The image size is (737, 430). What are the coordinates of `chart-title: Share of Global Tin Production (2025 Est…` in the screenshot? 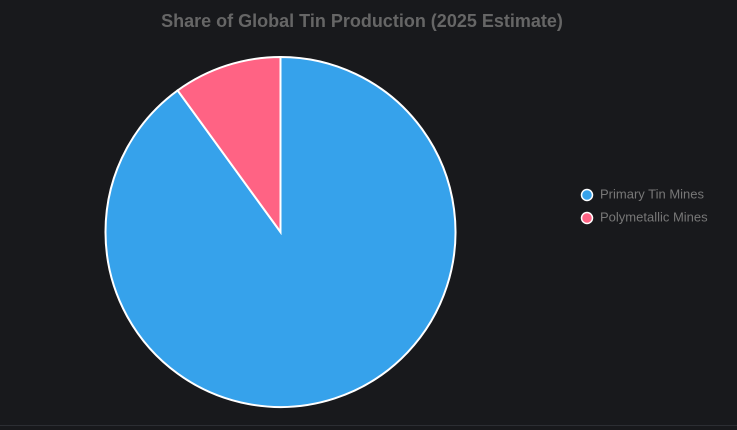 It's located at (362, 21).